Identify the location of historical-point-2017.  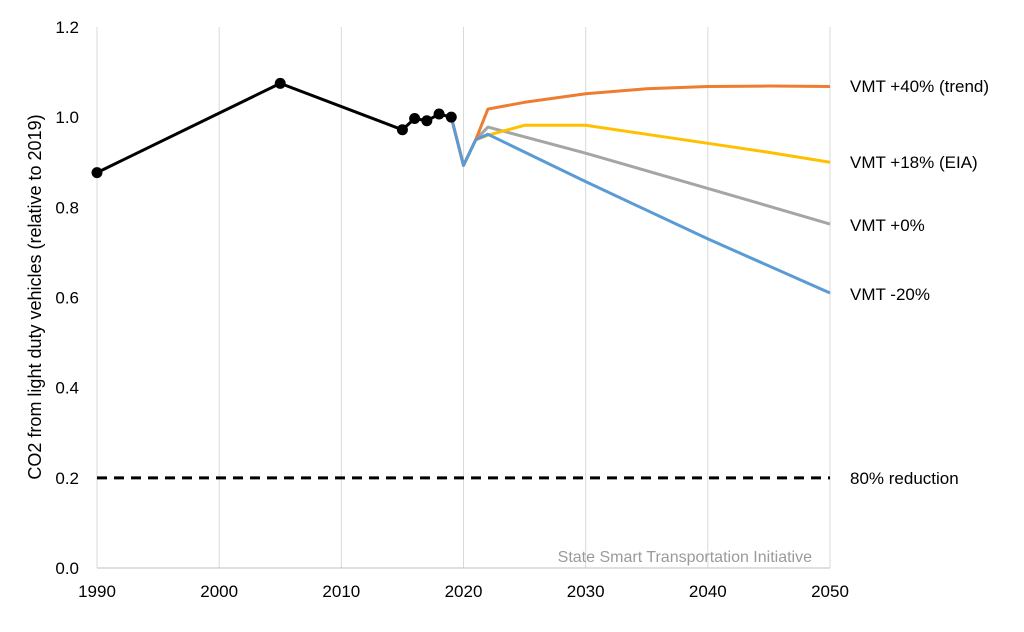
(427, 121).